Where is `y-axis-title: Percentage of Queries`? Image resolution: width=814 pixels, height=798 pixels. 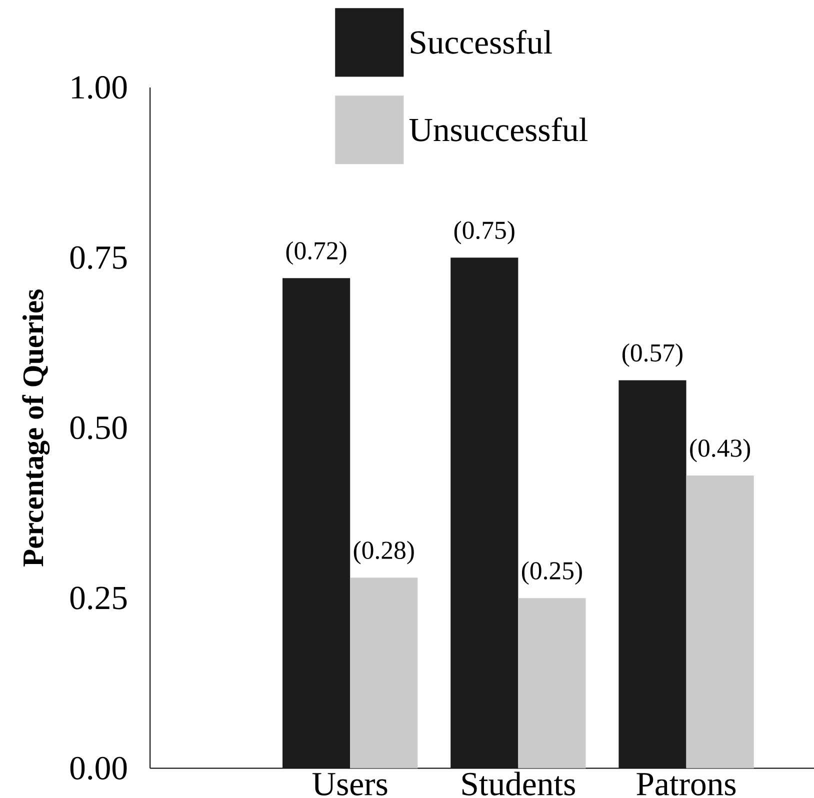 y-axis-title: Percentage of Queries is located at coordinates (36, 427).